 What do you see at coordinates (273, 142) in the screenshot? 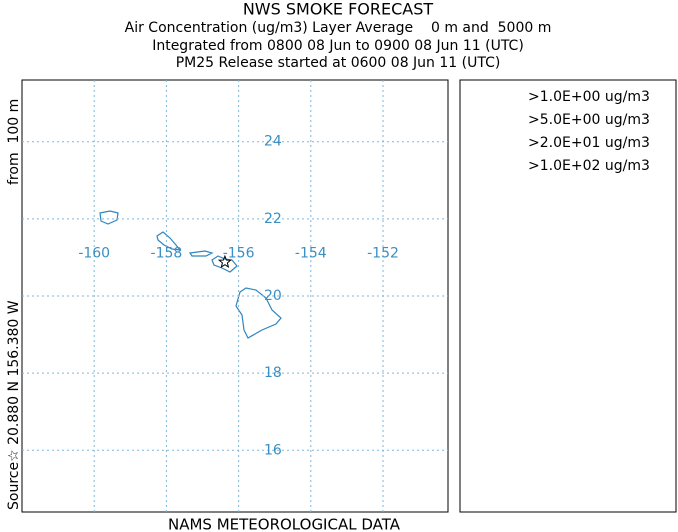
I see `lat-label: 24` at bounding box center [273, 142].